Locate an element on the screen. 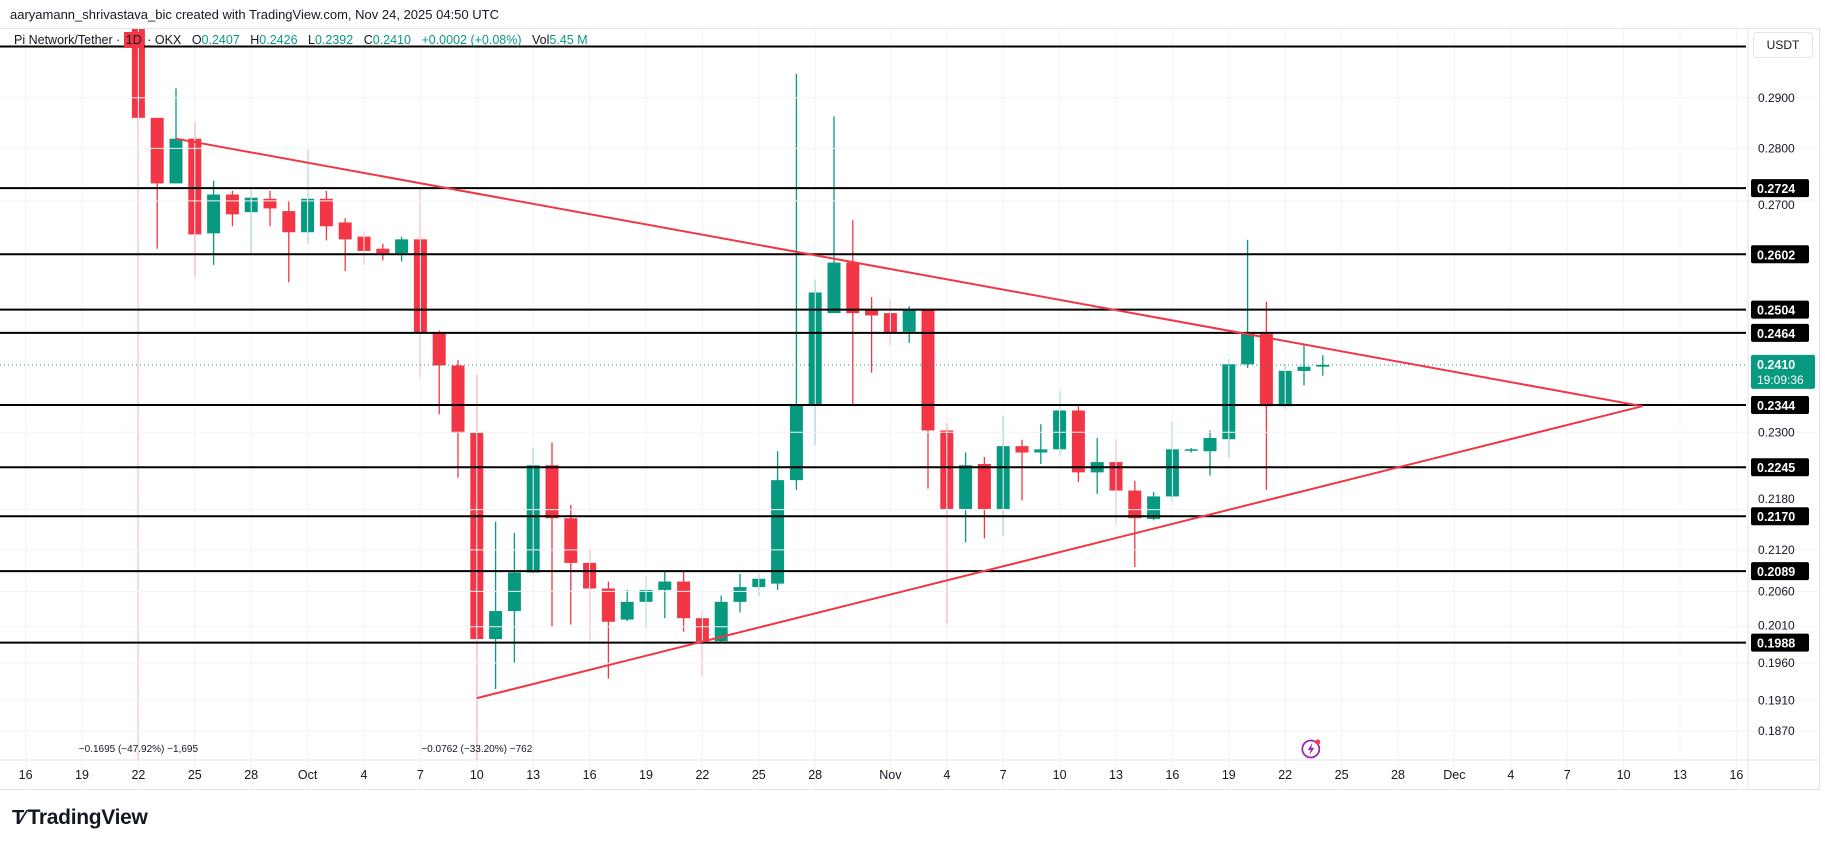 The width and height of the screenshot is (1825, 849). price-tick-label: 0.1960 is located at coordinates (1776, 663).